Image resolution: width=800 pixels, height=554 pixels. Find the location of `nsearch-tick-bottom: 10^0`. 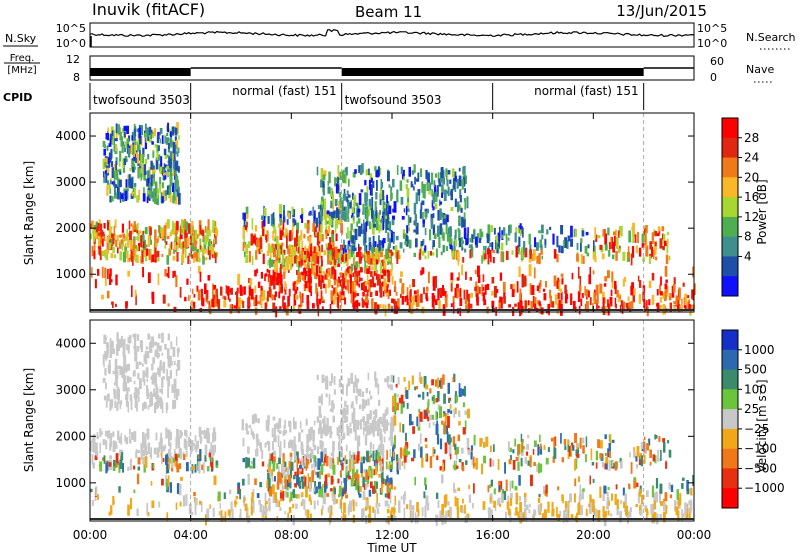

nsearch-tick-bottom: 10^0 is located at coordinates (712, 43).